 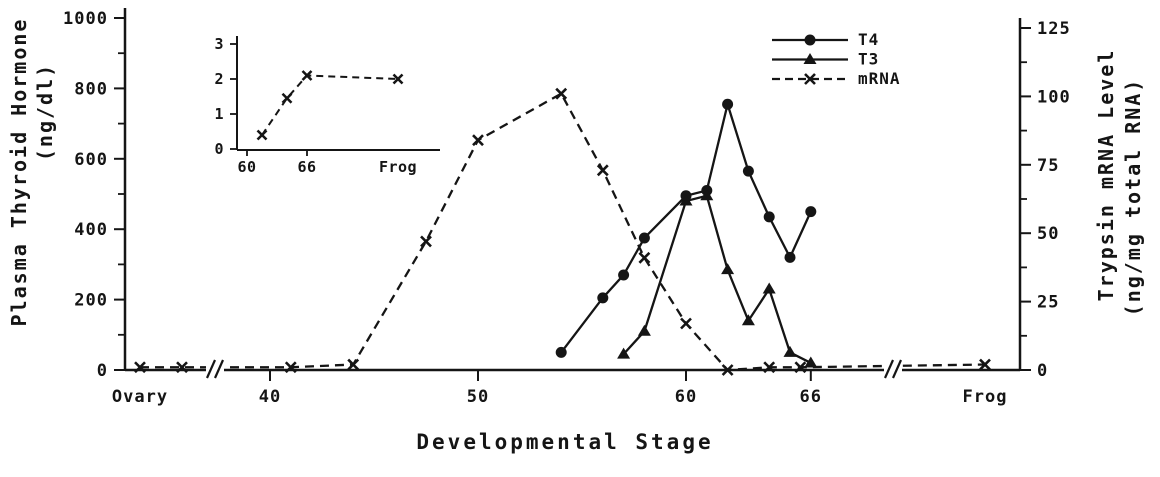 What do you see at coordinates (810, 79) in the screenshot?
I see `legend-marker-mRNA` at bounding box center [810, 79].